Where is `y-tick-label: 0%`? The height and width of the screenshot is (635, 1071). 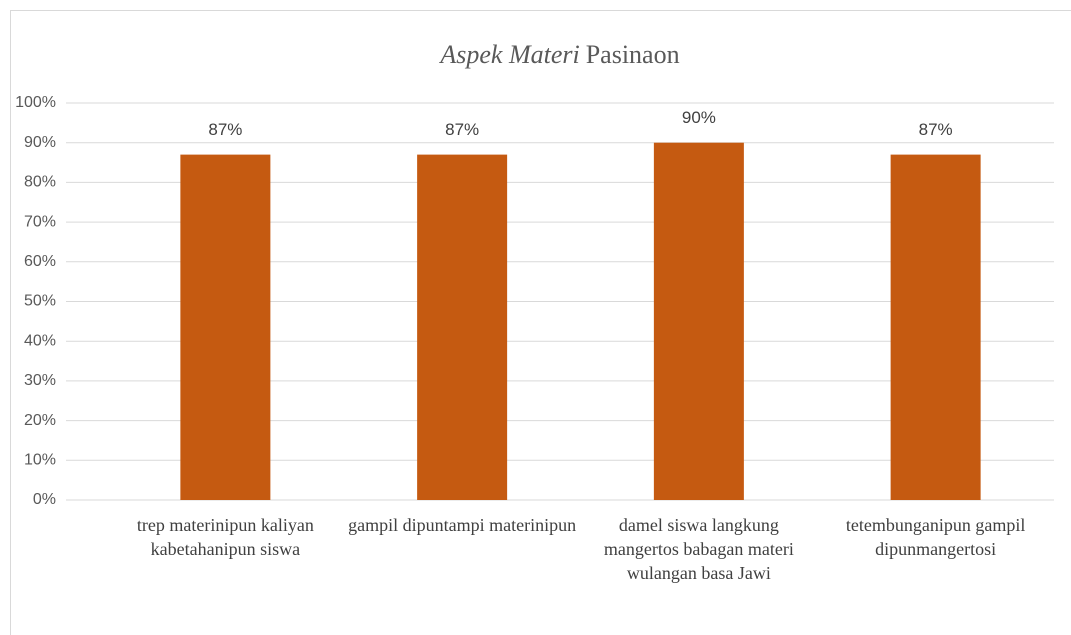
y-tick-label: 0% is located at coordinates (44, 499).